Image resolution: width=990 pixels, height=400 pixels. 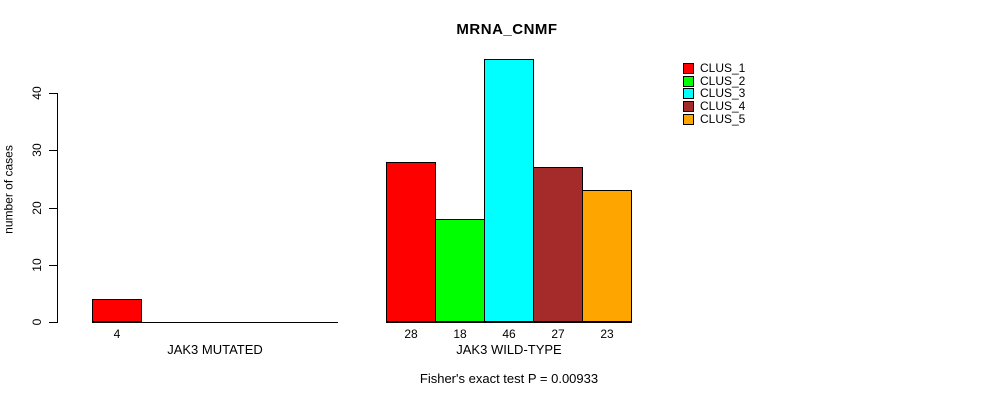 What do you see at coordinates (509, 349) in the screenshot?
I see `group-label: JAK3 WILD-TYPE` at bounding box center [509, 349].